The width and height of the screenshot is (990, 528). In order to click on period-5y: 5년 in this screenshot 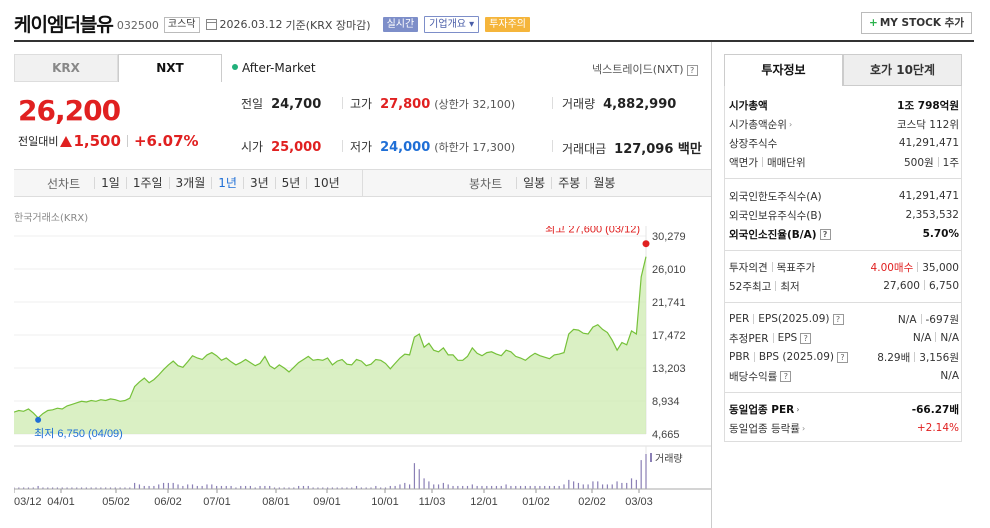, I will do `click(290, 183)`.